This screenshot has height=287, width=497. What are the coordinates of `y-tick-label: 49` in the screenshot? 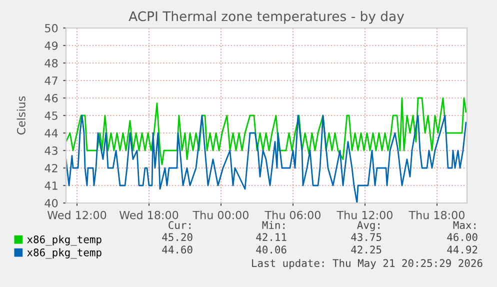 It's located at (51, 45).